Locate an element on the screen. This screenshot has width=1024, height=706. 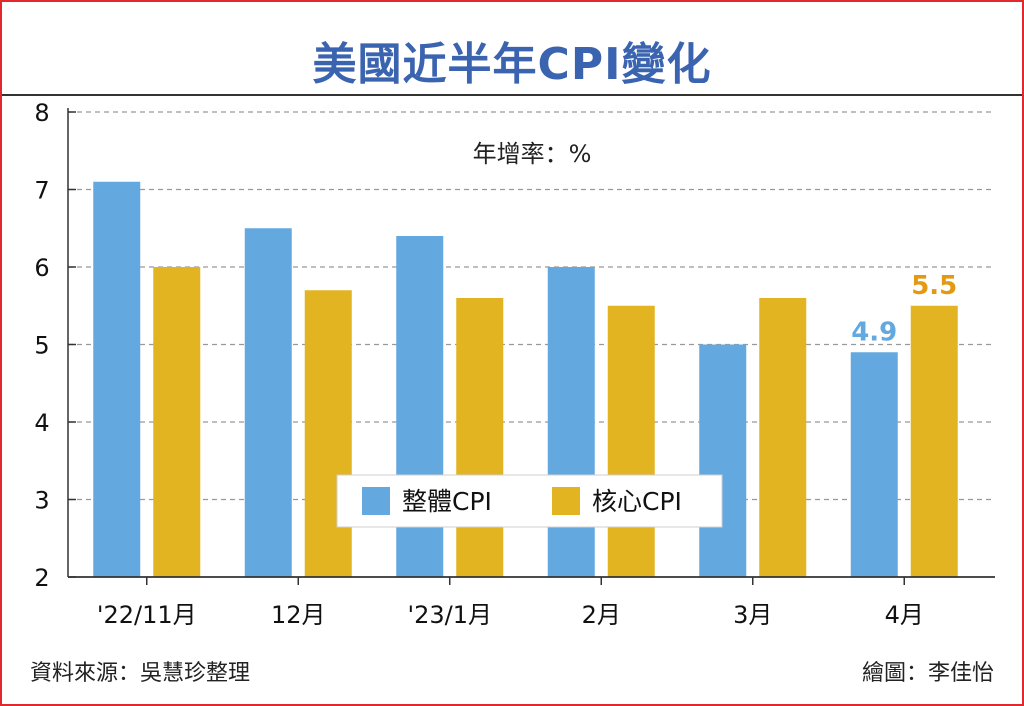
data-label: 4.9 is located at coordinates (874, 332).